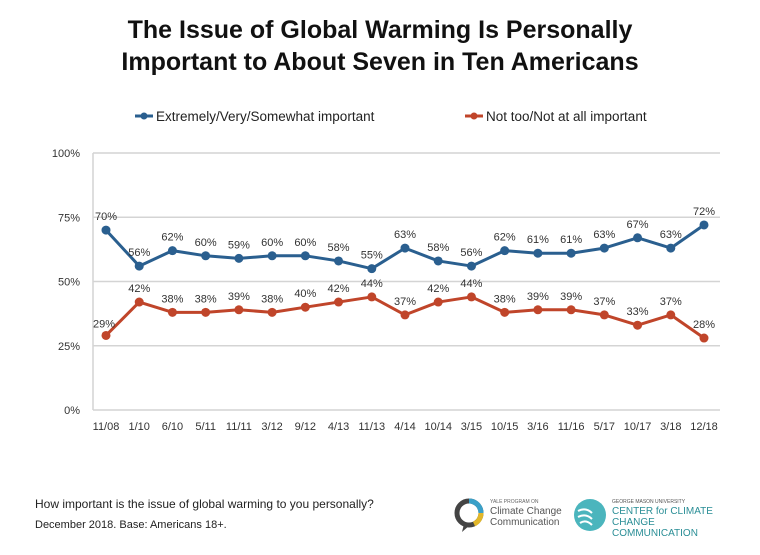  I want to click on x-tick-label: 10/14, so click(438, 427).